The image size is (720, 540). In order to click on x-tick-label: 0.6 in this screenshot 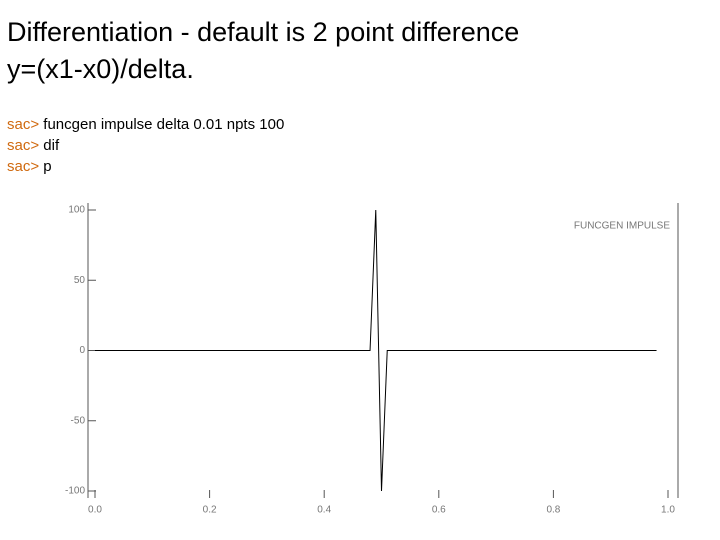, I will do `click(439, 510)`.